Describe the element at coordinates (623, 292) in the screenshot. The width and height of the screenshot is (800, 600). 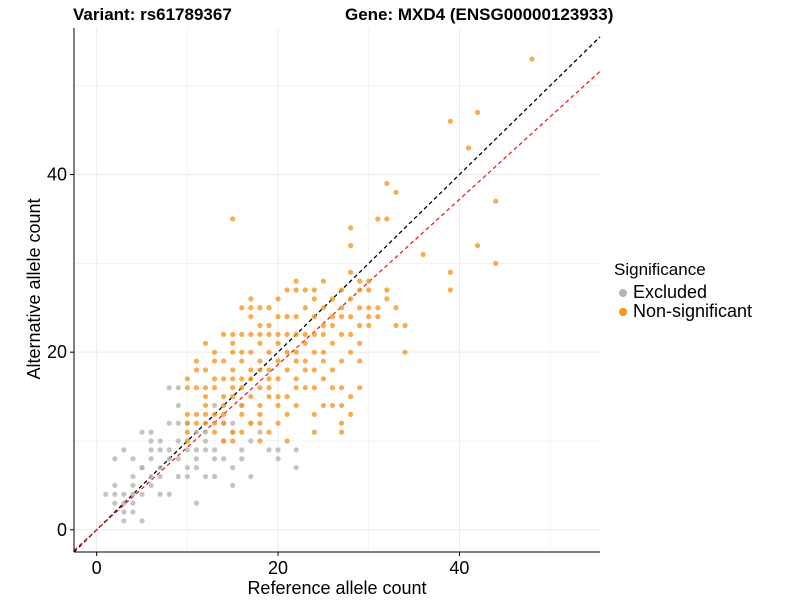
I see `legend-dot-excluded` at that location.